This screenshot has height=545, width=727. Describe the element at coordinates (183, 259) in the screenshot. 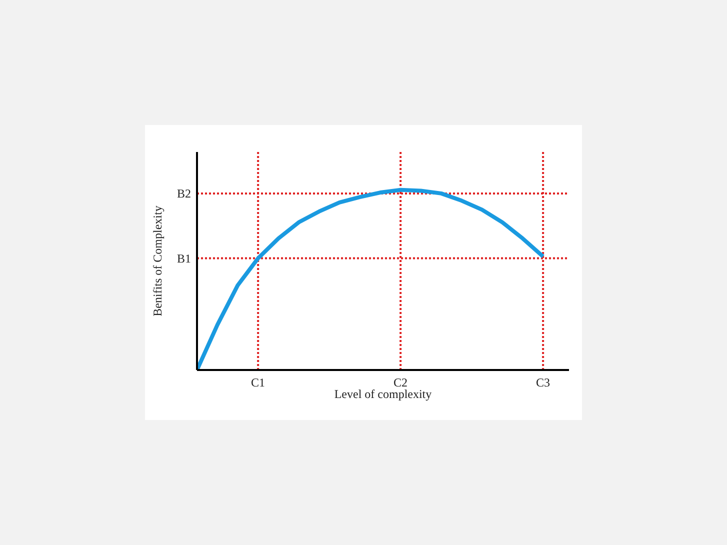

I see `ref-line-label: B1` at that location.